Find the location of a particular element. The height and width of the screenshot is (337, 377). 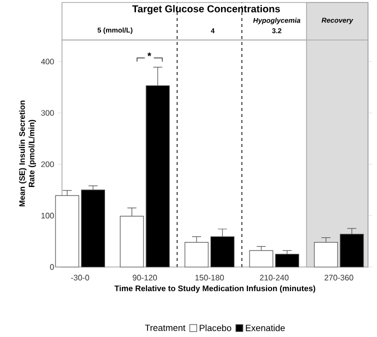

x-tick-label: 90-120 is located at coordinates (144, 278).